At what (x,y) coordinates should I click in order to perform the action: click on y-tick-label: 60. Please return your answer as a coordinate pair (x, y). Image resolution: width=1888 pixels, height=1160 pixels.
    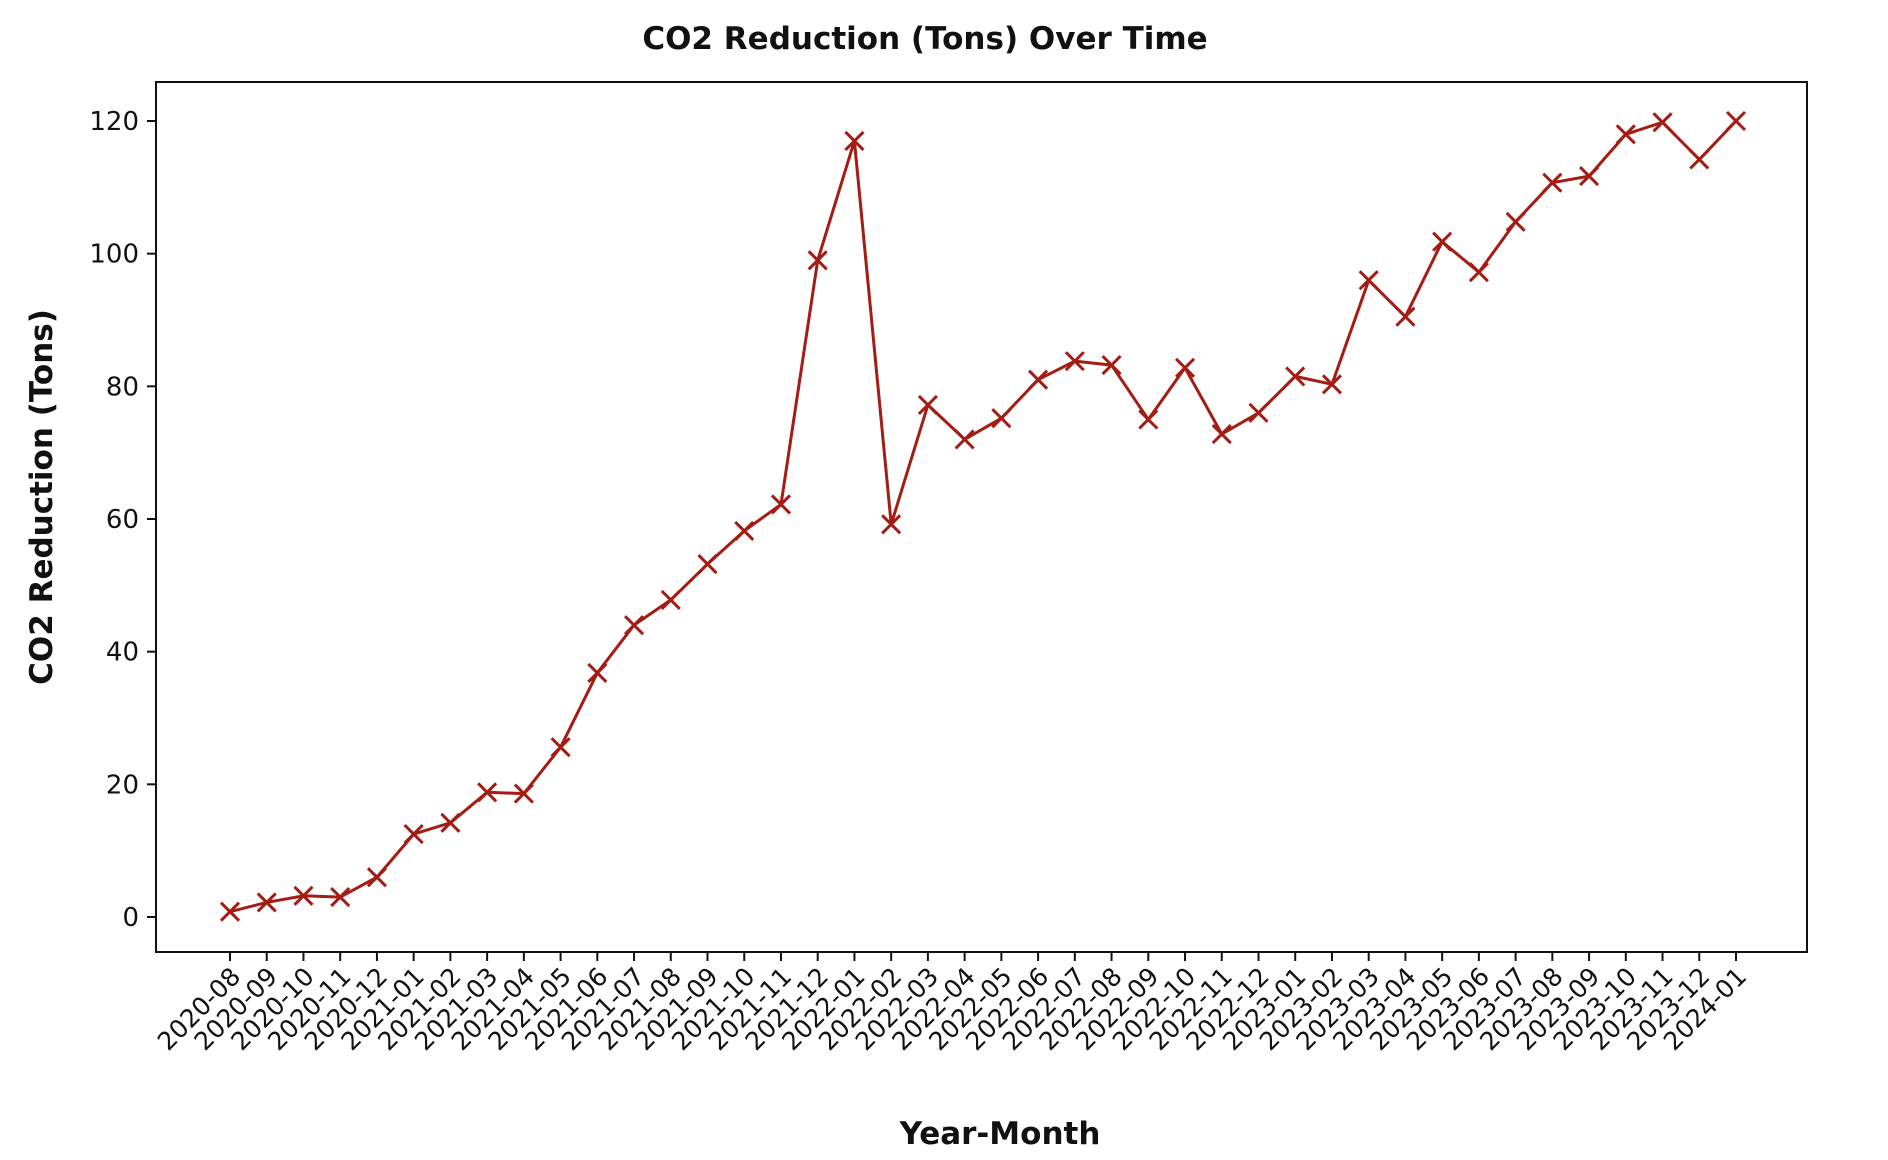
    Looking at the image, I should click on (122, 520).